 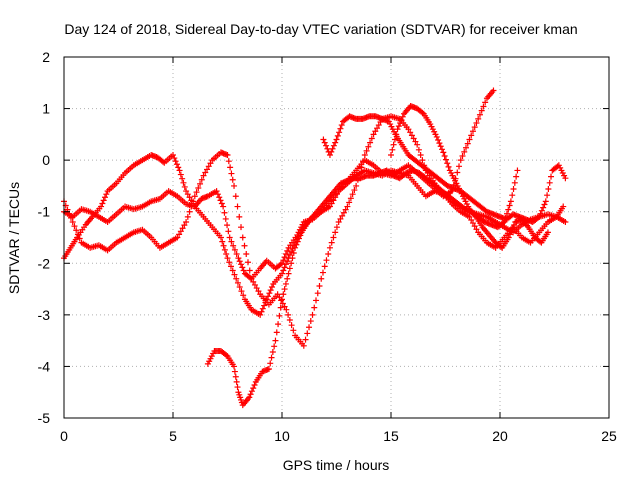 What do you see at coordinates (282, 436) in the screenshot?
I see `x-tick-label: 10` at bounding box center [282, 436].